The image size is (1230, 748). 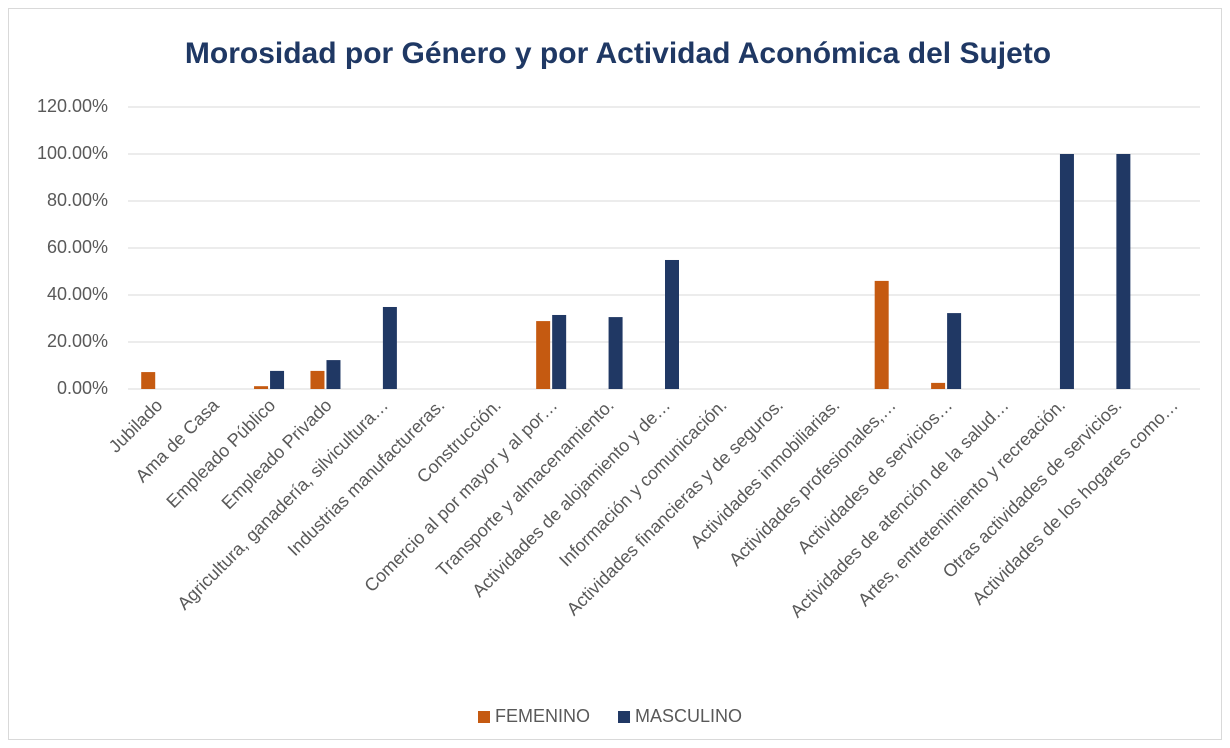 I want to click on y-tick-label: 40.00%, so click(x=77, y=294).